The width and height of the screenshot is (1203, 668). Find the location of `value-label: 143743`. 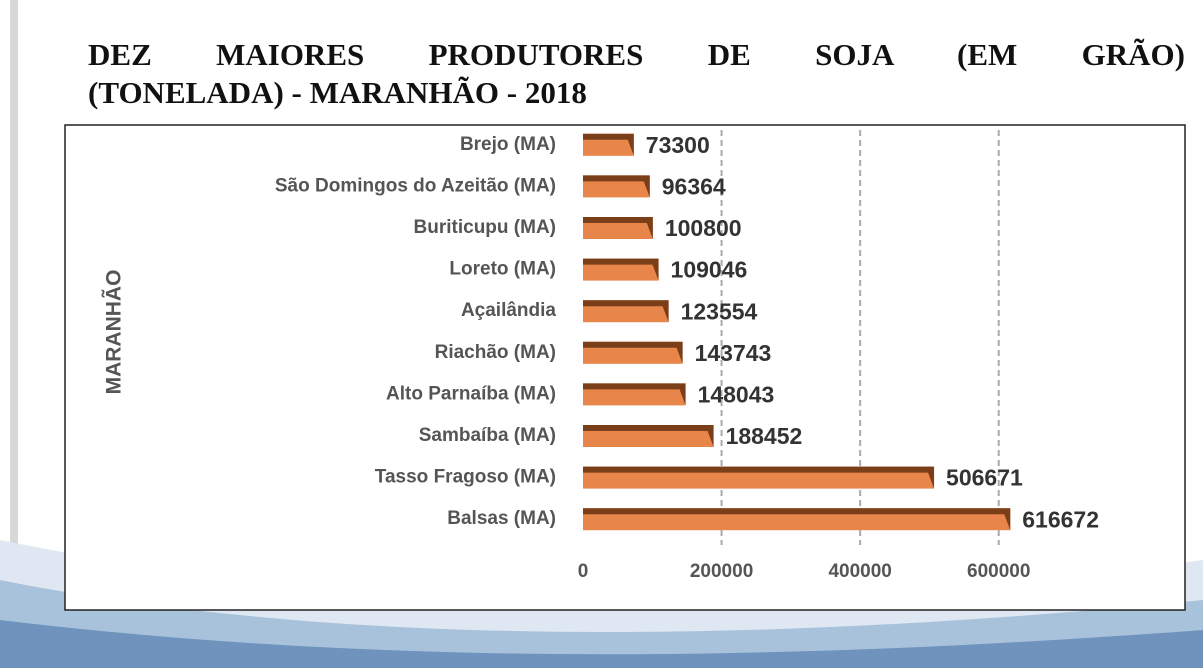

value-label: 143743 is located at coordinates (733, 353).